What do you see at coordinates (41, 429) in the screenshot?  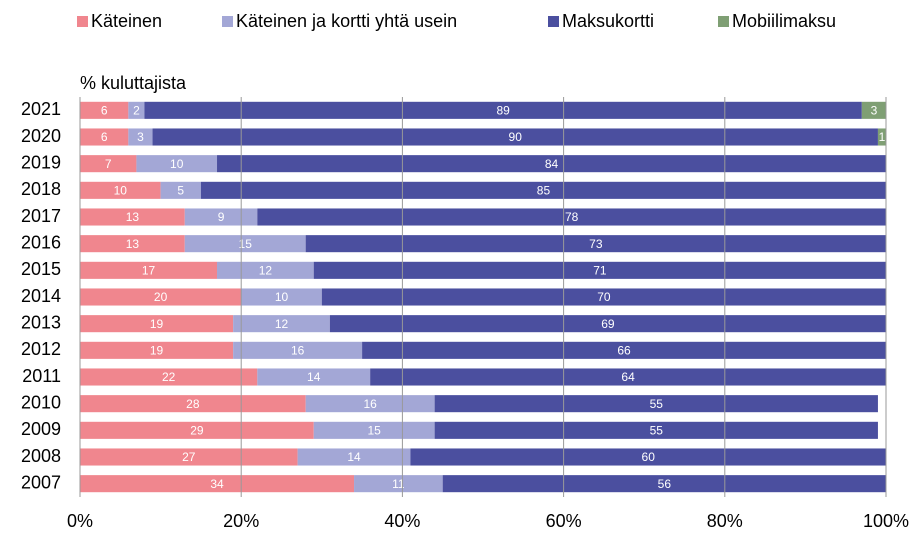 I see `y-tick-label: 2009` at bounding box center [41, 429].